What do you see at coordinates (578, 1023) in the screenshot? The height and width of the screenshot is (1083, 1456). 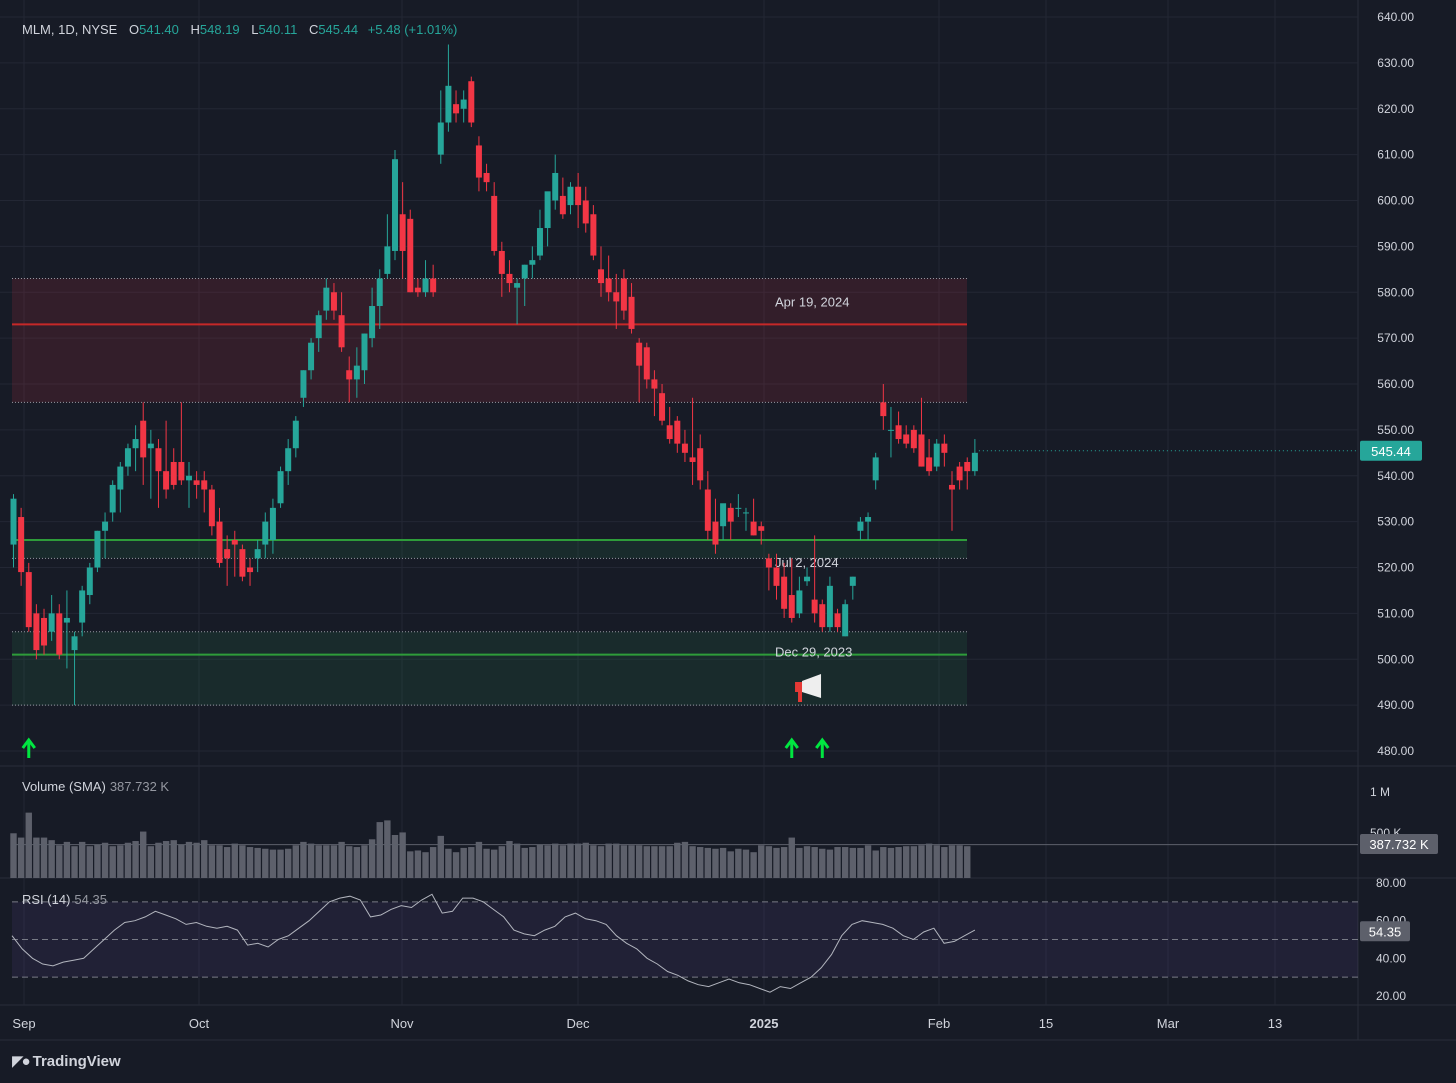 I see `time-tick-label: Dec` at bounding box center [578, 1023].